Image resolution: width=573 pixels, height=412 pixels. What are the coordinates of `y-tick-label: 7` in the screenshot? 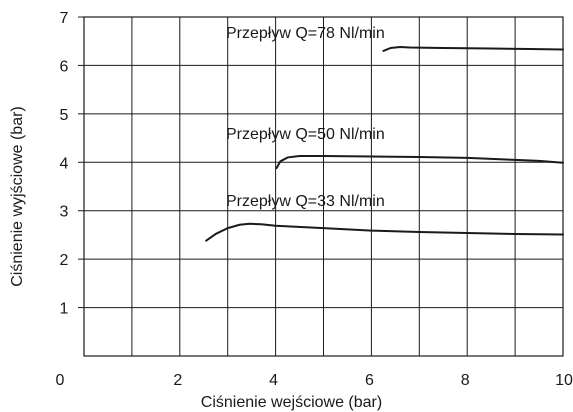 It's located at (64, 18).